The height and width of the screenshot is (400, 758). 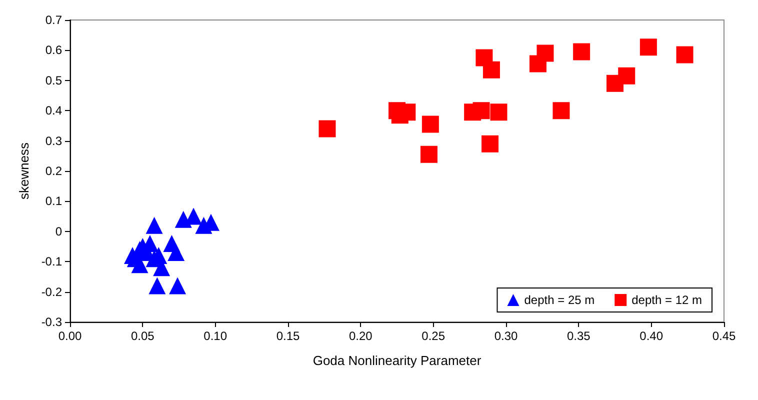 I want to click on y-tick-label: 0, so click(x=58, y=231).